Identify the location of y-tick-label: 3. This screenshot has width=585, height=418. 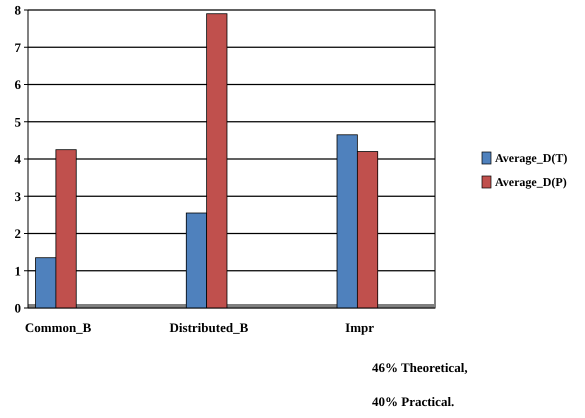
(18, 196).